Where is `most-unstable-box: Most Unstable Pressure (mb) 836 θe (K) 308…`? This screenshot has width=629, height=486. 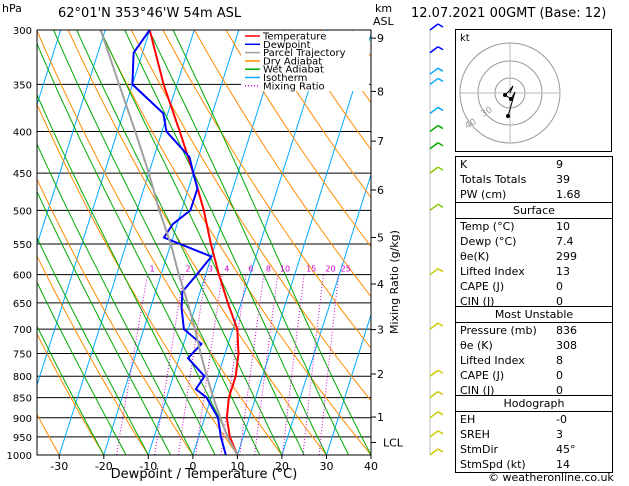 most-unstable-box: Most Unstable Pressure (mb) 836 θe (K) 308… is located at coordinates (534, 352).